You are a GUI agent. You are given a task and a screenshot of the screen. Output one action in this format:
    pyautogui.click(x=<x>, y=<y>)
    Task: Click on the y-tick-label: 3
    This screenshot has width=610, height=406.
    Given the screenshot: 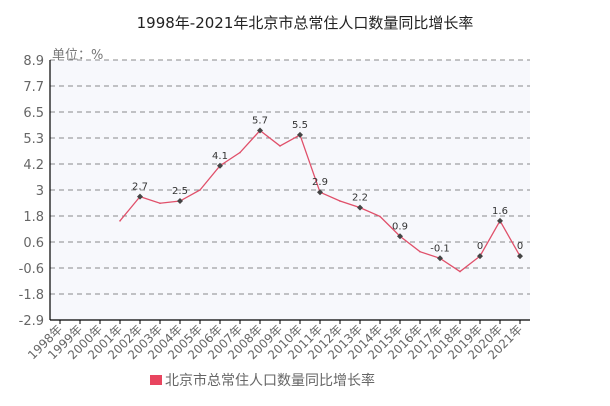 What is the action you would take?
    pyautogui.click(x=40, y=191)
    